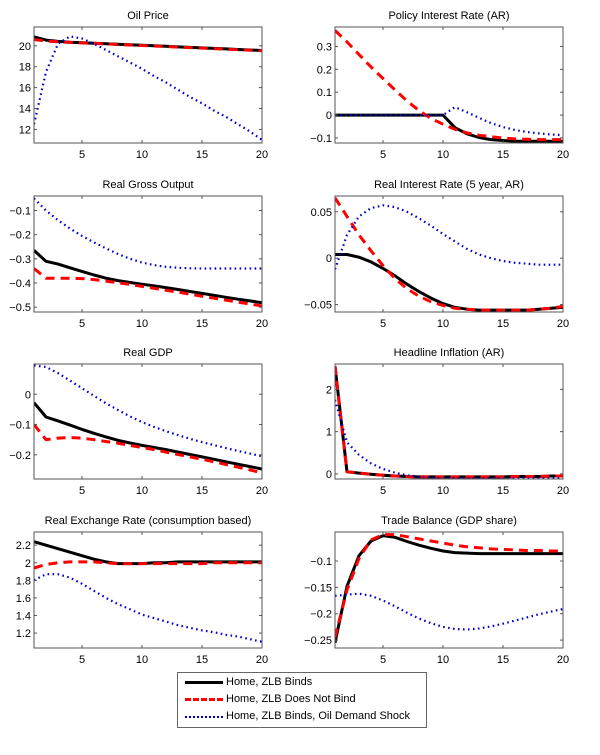  Describe the element at coordinates (23, 581) in the screenshot. I see `y-tick-label: 1.8` at that location.